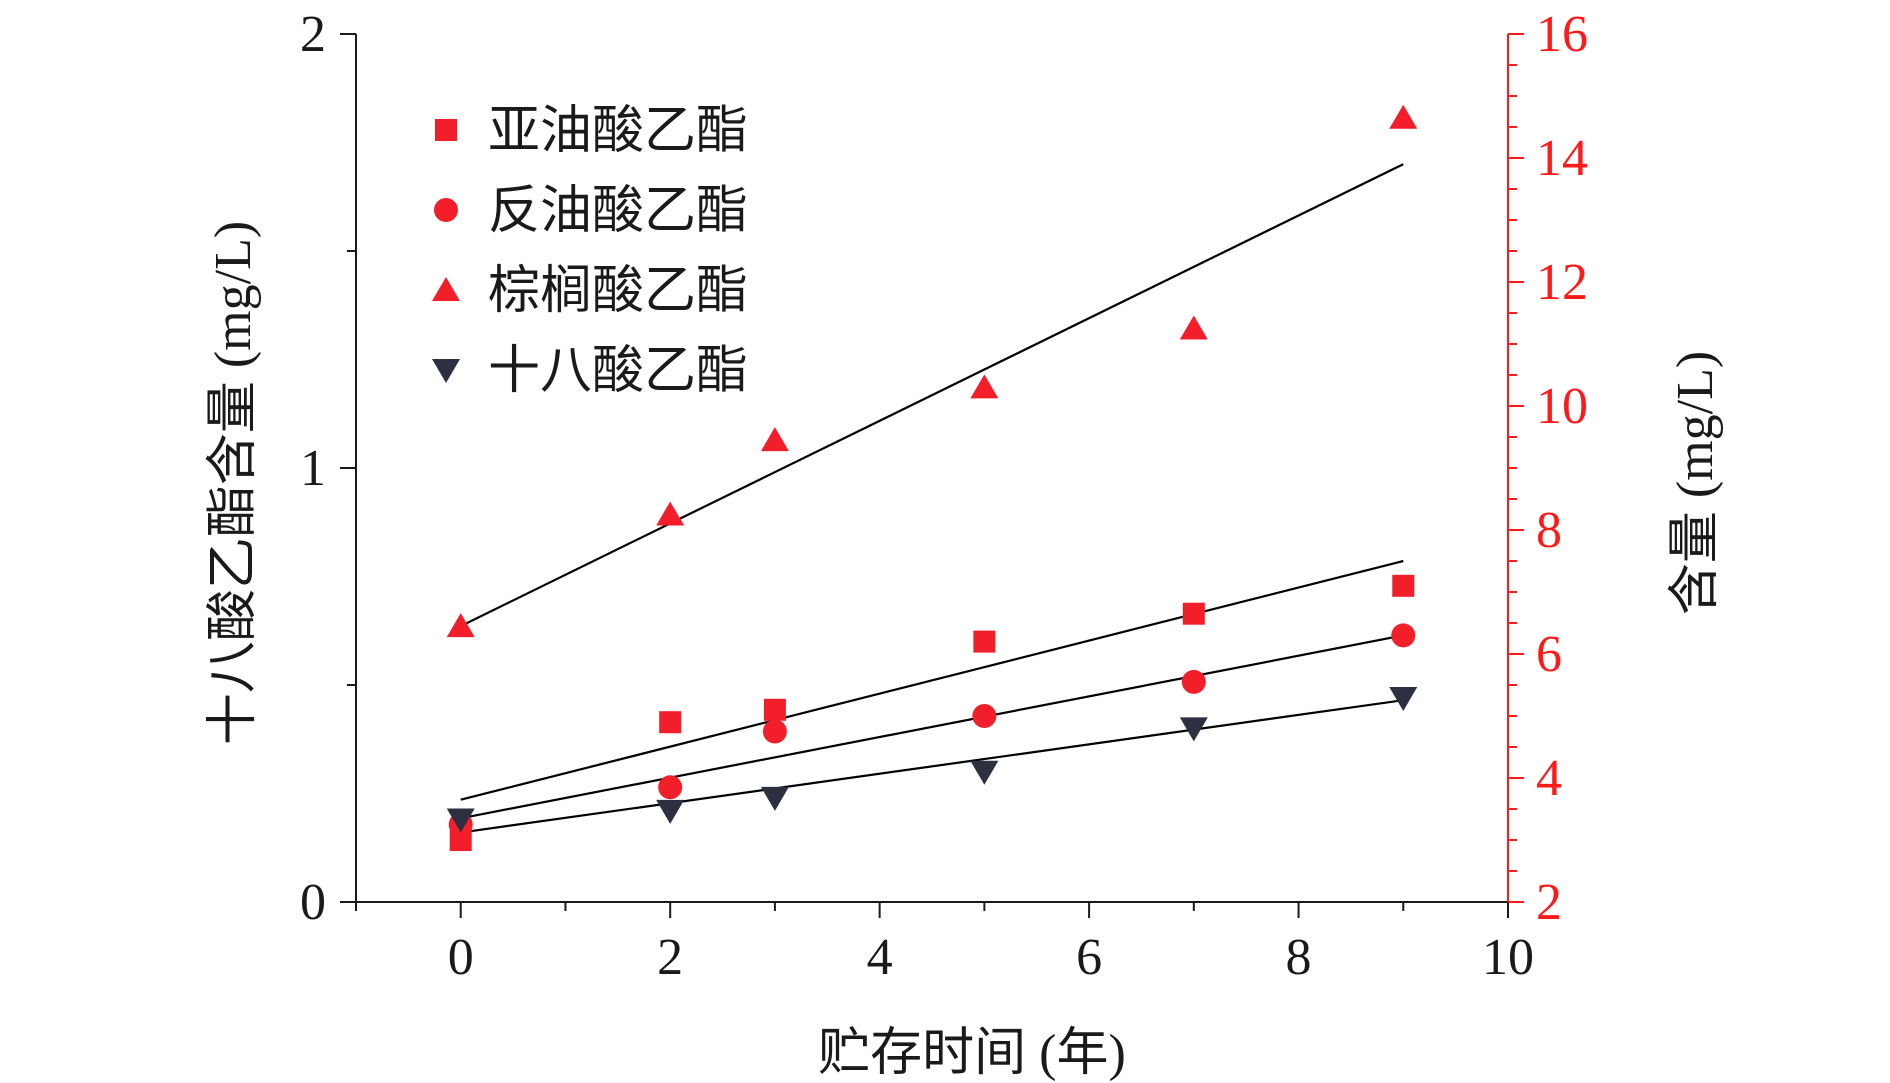  What do you see at coordinates (1562, 34) in the screenshot?
I see `right-y-tick-label: 16` at bounding box center [1562, 34].